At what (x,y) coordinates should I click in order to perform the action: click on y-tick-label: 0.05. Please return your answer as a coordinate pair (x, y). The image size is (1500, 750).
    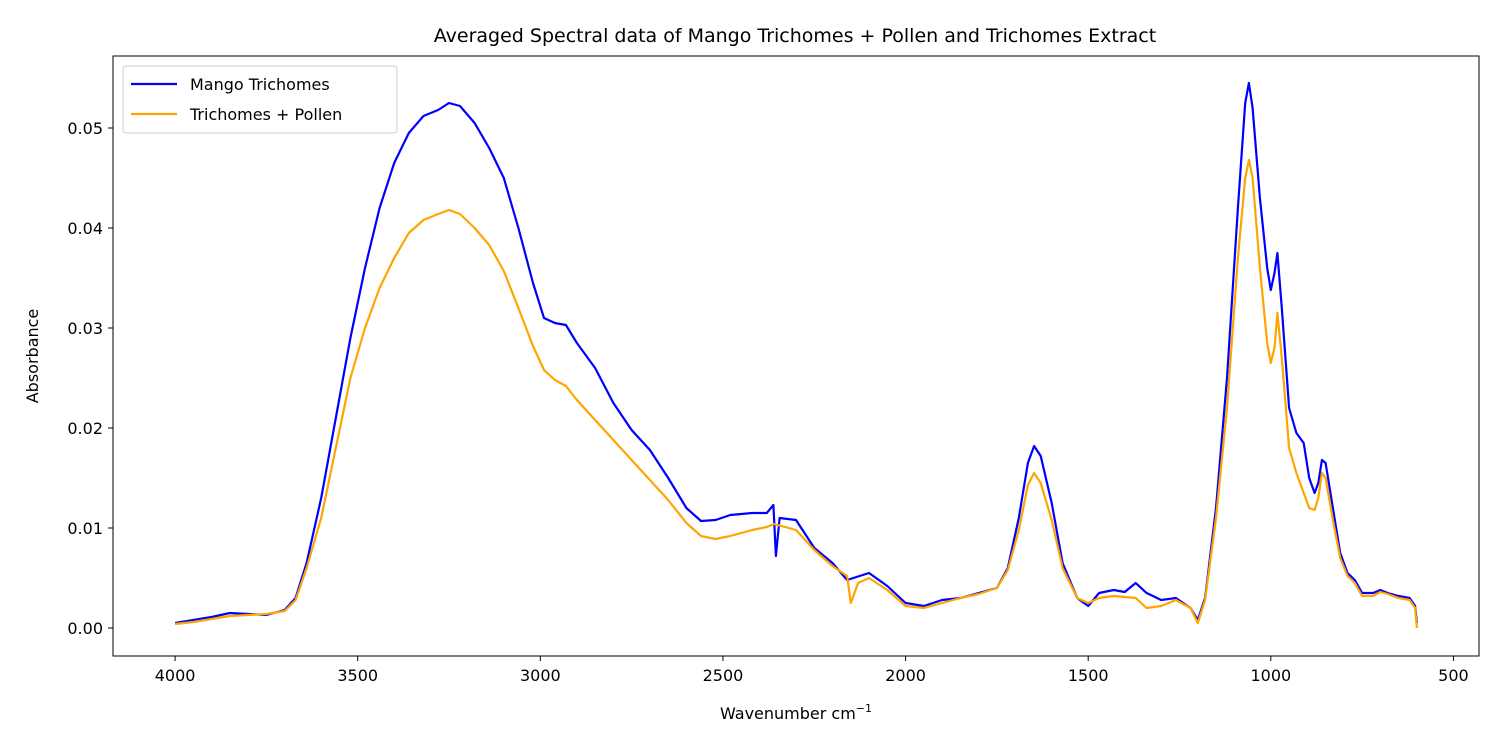
    Looking at the image, I should click on (85, 128).